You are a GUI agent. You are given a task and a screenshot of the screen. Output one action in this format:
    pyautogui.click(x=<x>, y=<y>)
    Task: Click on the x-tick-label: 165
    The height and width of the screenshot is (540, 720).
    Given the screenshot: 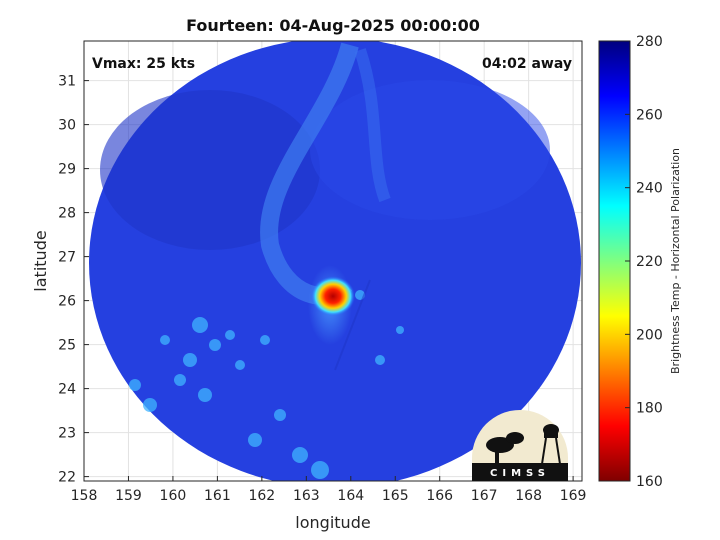 What is the action you would take?
    pyautogui.click(x=395, y=496)
    